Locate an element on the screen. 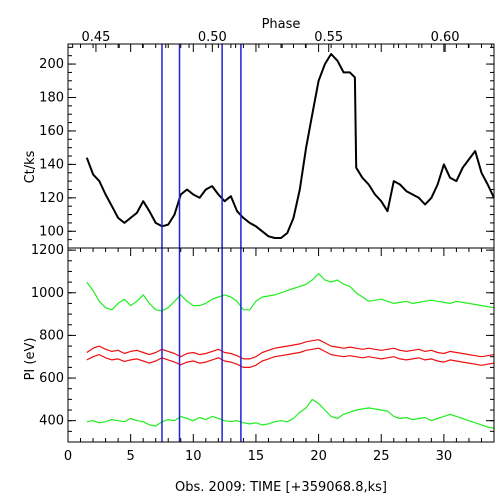 The height and width of the screenshot is (498, 498). count-rate-ytick-label: 180 is located at coordinates (51, 98).